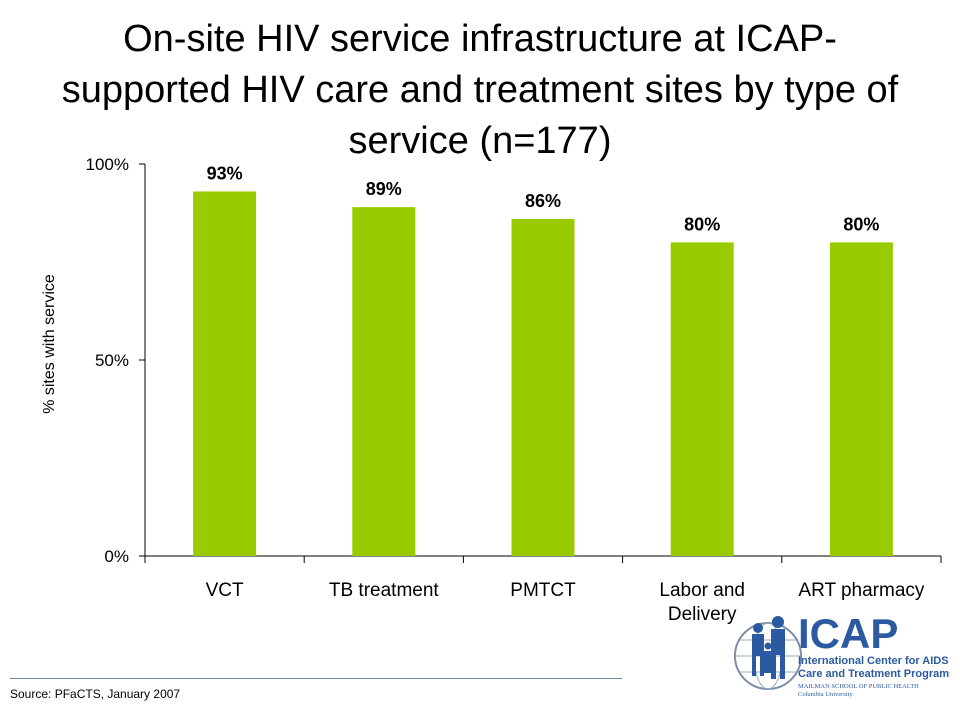 This screenshot has width=960, height=720. Describe the element at coordinates (858, 686) in the screenshot. I see `logo-line-3: MAILMAN SCHOOL OF PUBLIC HEALTH` at that location.